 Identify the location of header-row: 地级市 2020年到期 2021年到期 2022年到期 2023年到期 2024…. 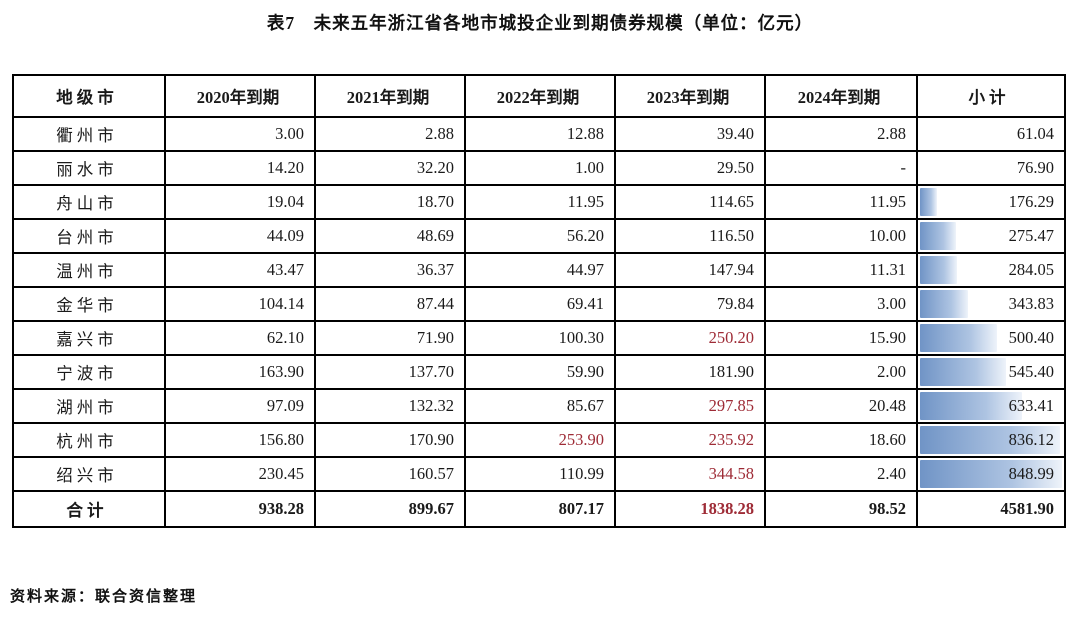
(539, 96).